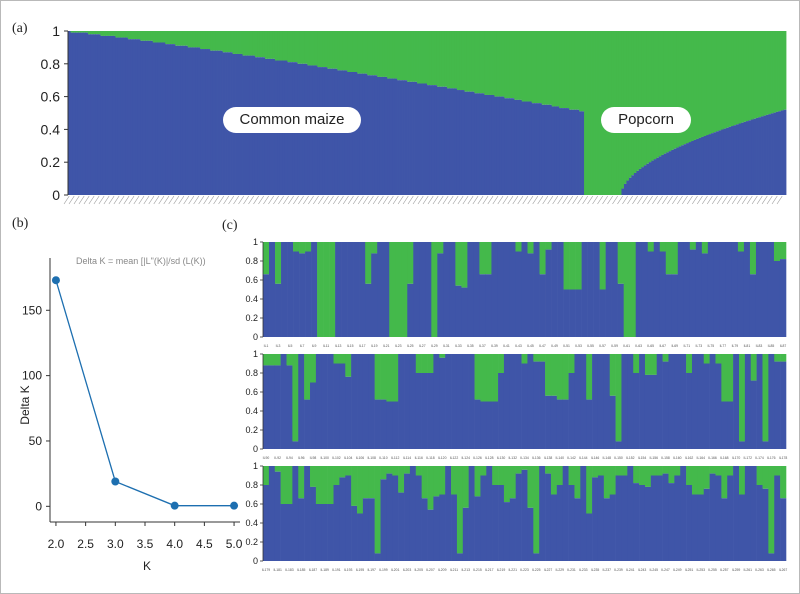 The width and height of the screenshot is (800, 594). I want to click on sample-label: IL132, so click(512, 458).